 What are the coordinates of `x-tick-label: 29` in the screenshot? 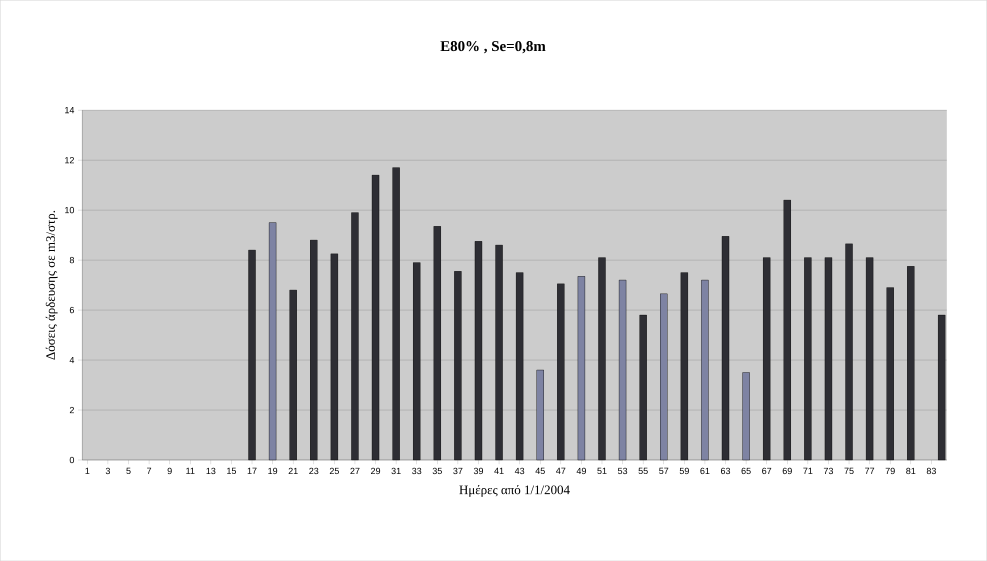 It's located at (375, 471).